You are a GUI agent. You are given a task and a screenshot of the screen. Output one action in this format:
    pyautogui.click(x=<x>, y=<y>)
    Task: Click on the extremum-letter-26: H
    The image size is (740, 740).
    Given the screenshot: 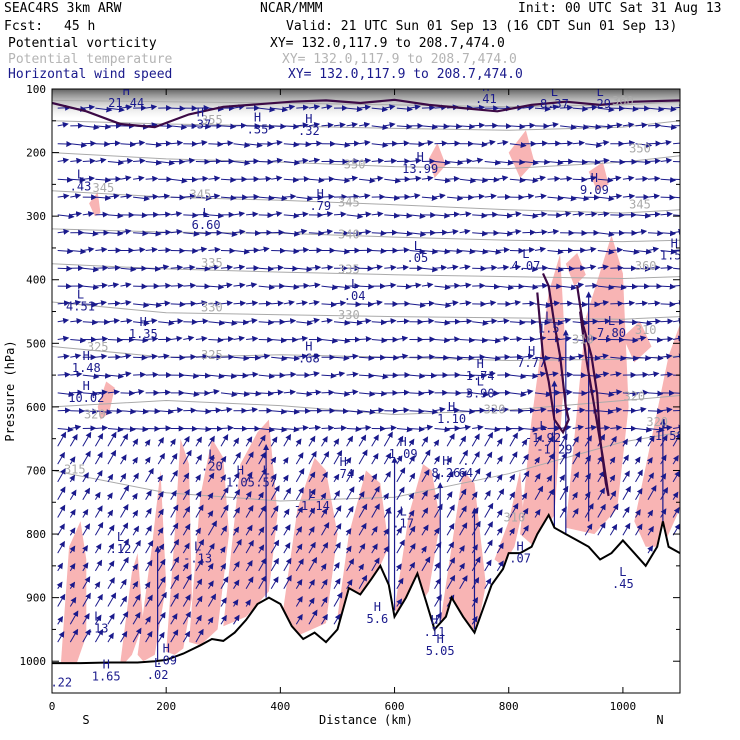 What is the action you would take?
    pyautogui.click(x=86, y=386)
    